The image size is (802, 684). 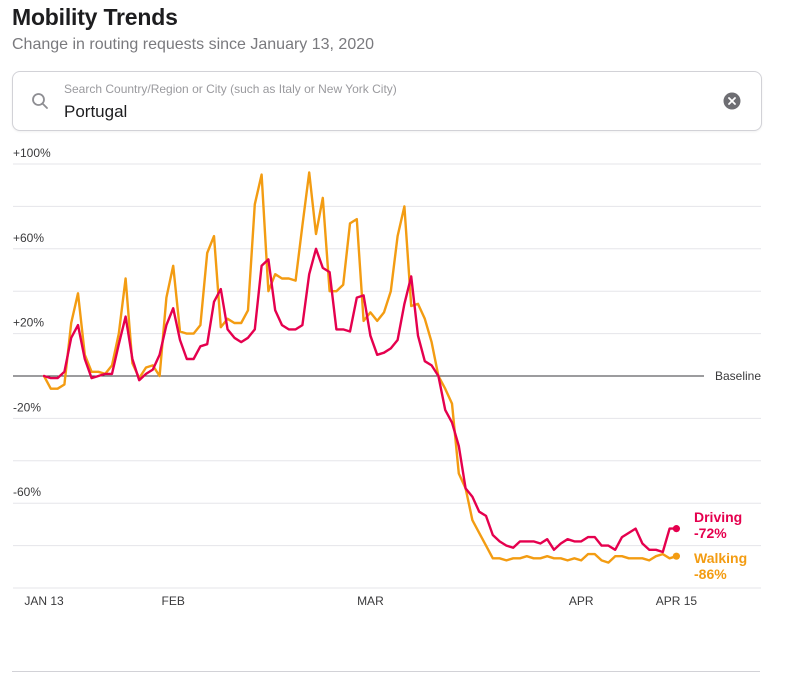 What do you see at coordinates (27, 407) in the screenshot?
I see `y-tick-label: -20%` at bounding box center [27, 407].